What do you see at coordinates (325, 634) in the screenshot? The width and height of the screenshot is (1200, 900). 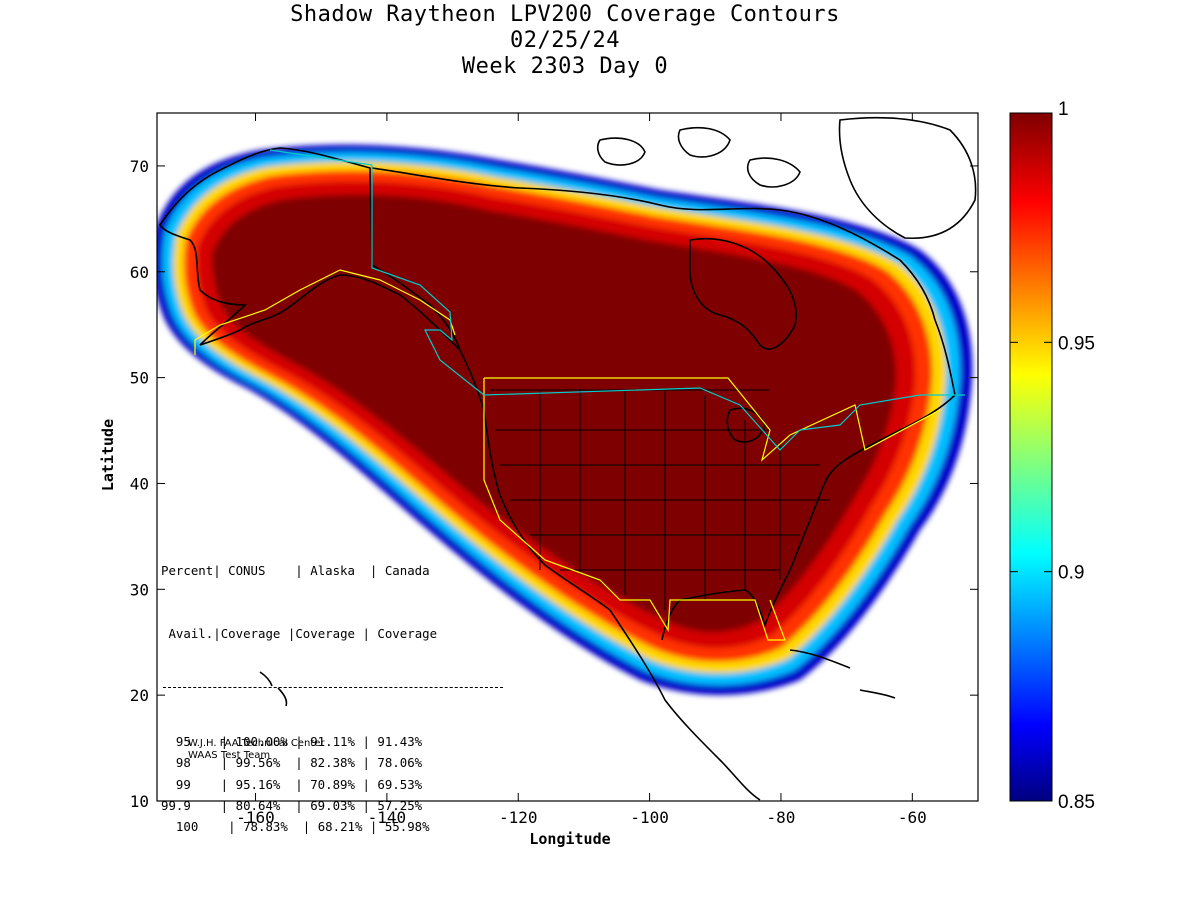 I see `subheader-alaska: Coverage` at bounding box center [325, 634].